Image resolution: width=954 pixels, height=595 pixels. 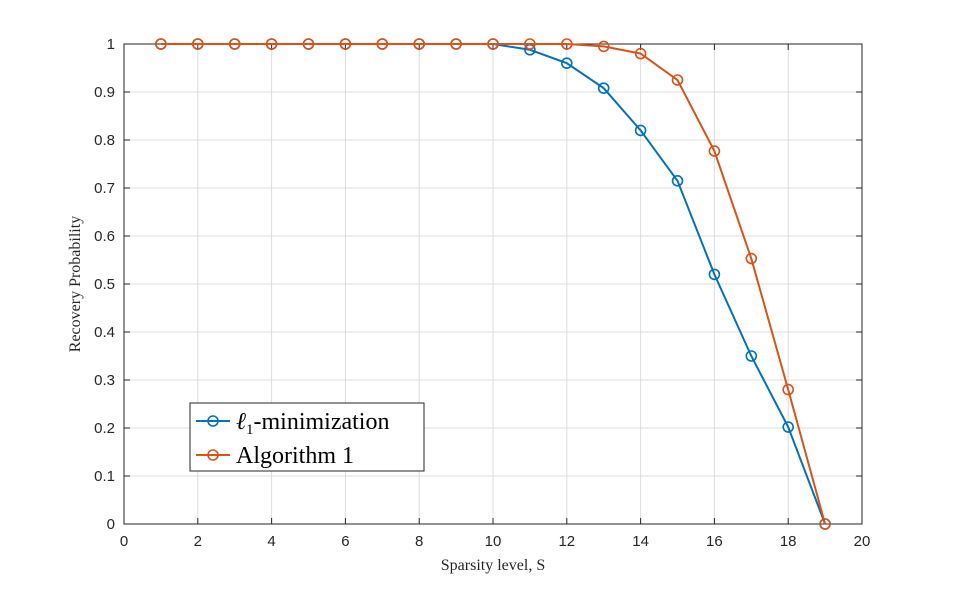 What do you see at coordinates (111, 44) in the screenshot?
I see `y-tick-label: 1` at bounding box center [111, 44].